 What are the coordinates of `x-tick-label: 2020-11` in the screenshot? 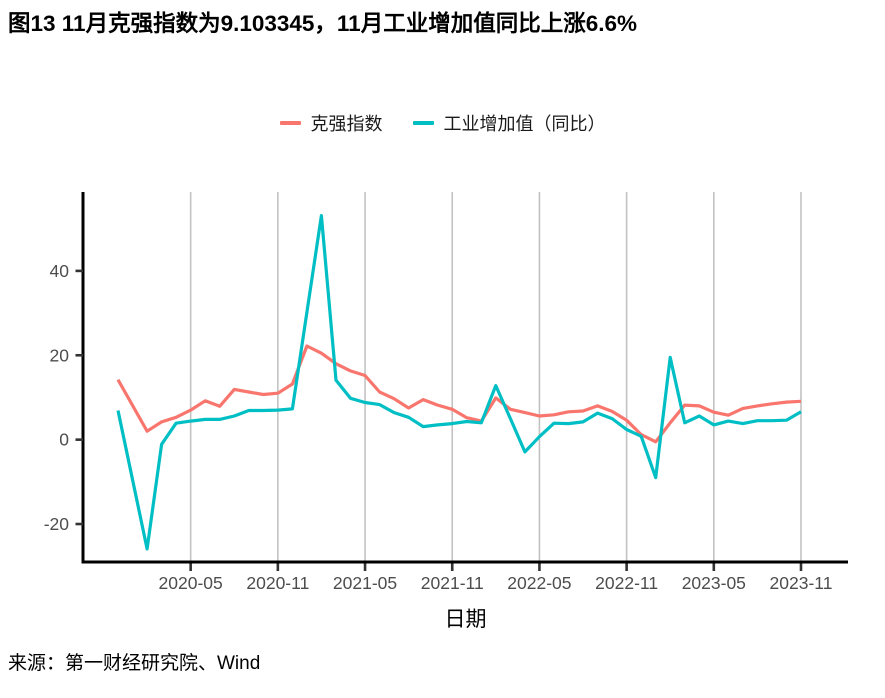 It's located at (277, 583).